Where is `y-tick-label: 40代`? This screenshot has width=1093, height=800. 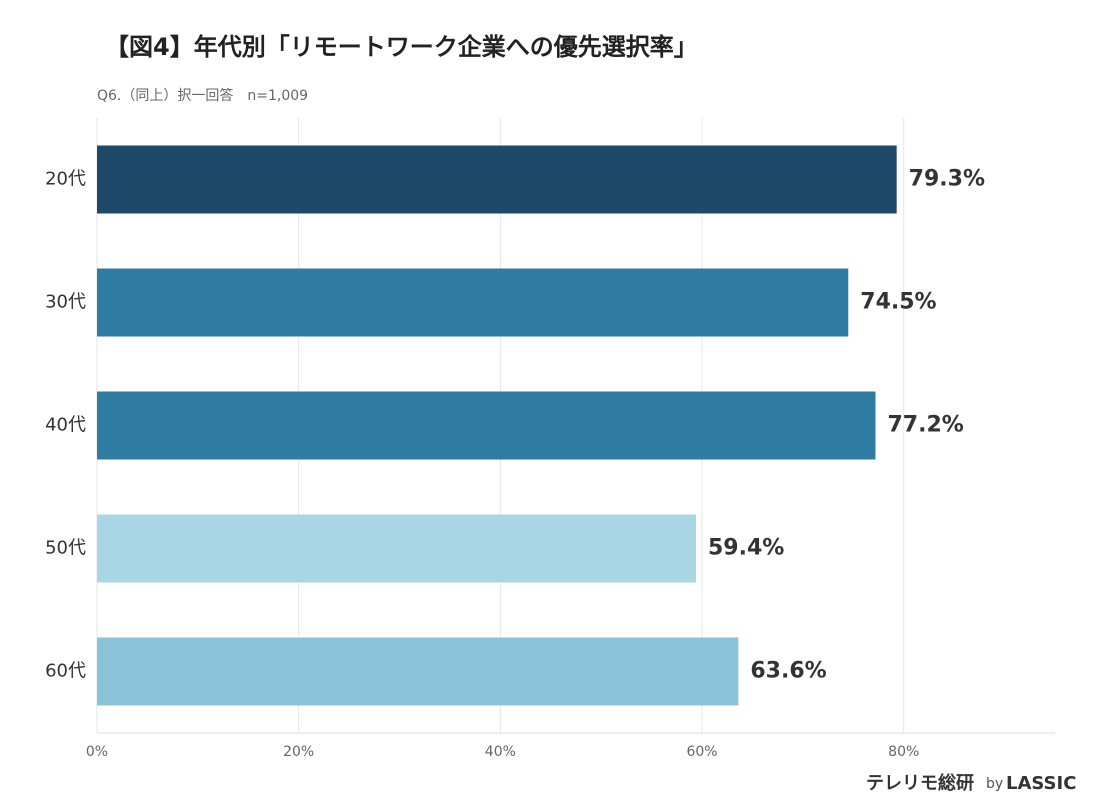 y-tick-label: 40代 is located at coordinates (65, 425).